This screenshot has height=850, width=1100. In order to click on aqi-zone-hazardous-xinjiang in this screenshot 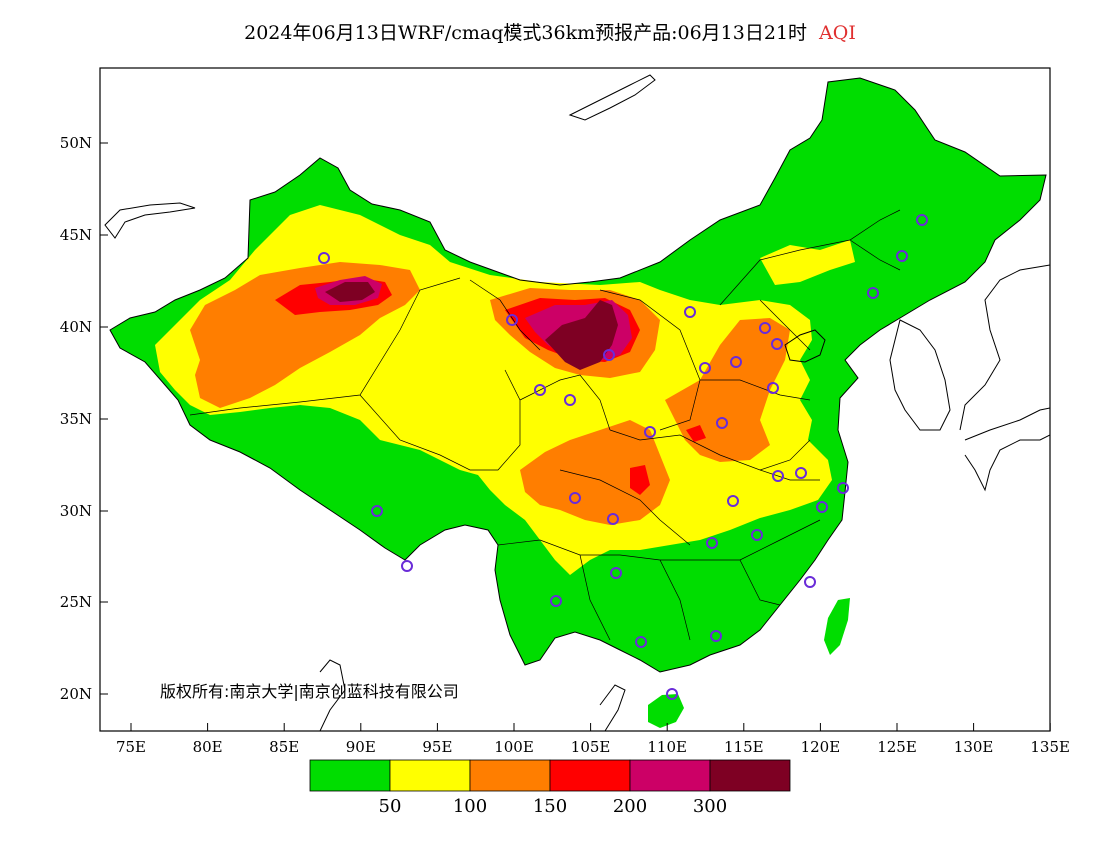, I will do `click(350, 292)`.